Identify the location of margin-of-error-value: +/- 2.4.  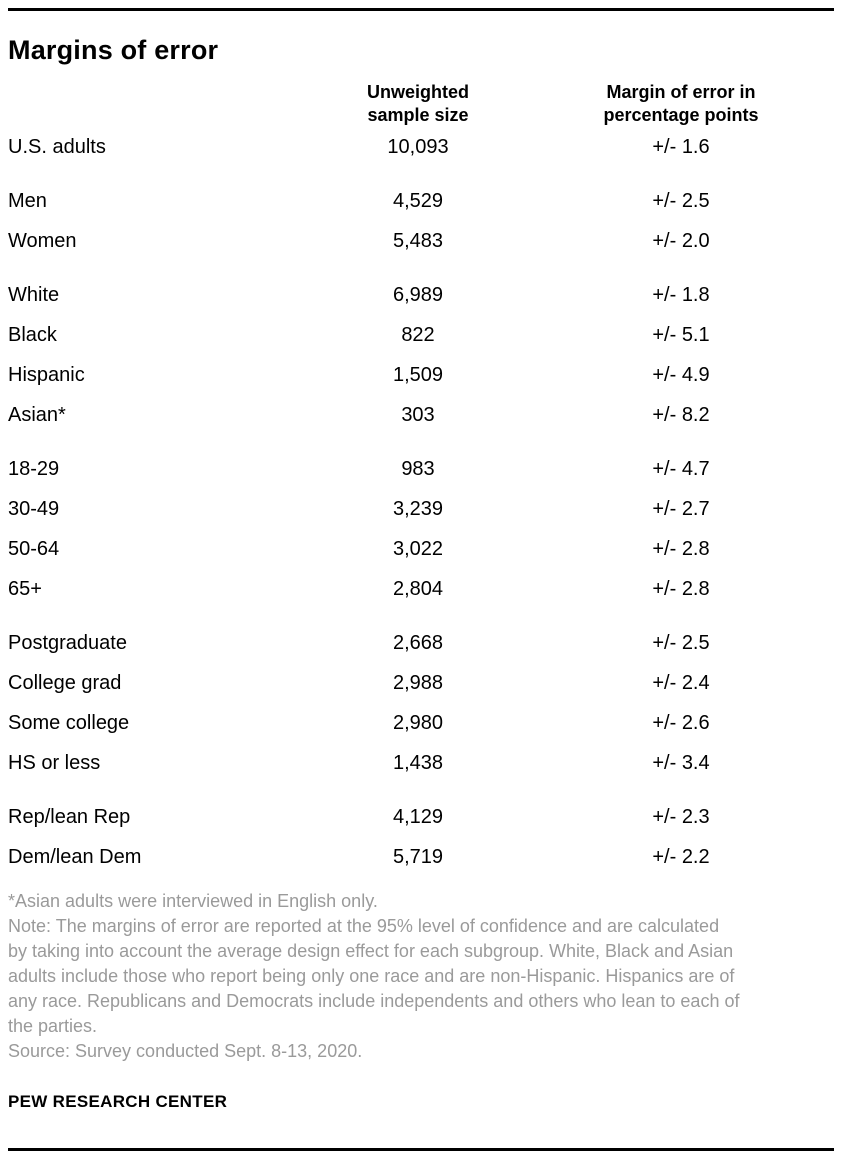
(681, 682).